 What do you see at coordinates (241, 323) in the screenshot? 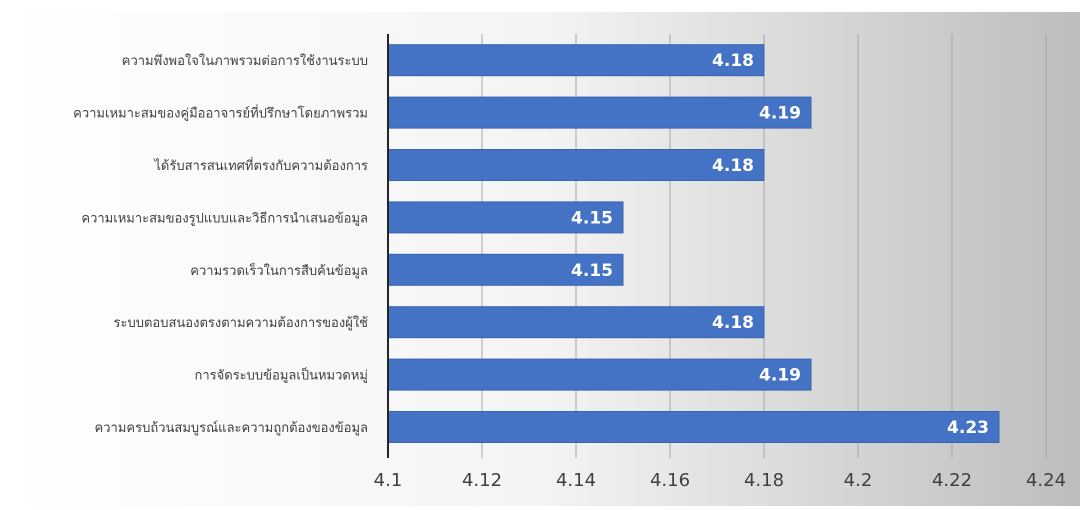
I see `category-label: ระบบตอบสนองตรงตามความต้องการของผู้ใช้` at bounding box center [241, 323].